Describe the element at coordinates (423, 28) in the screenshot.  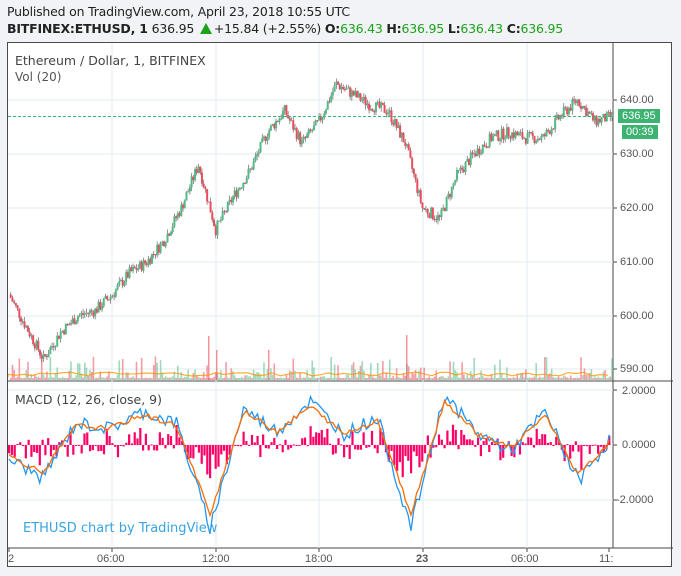
I see `high-value: 636.95` at that location.